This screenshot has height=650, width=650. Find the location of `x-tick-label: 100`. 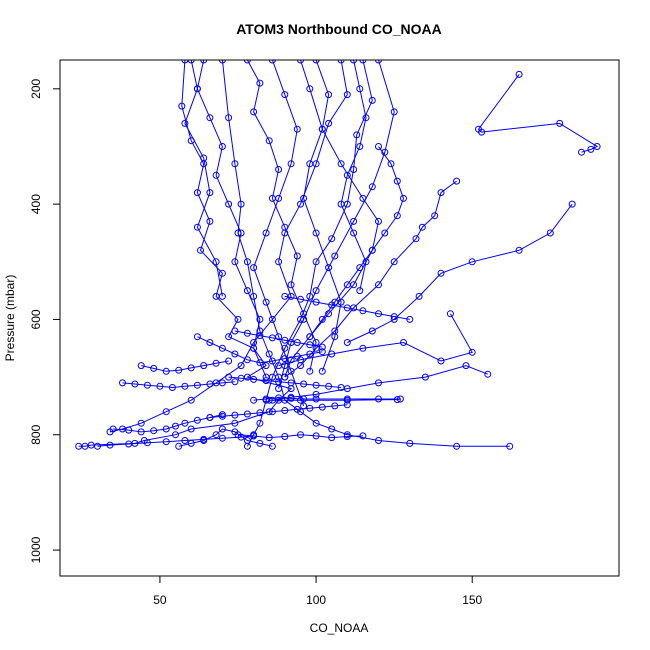

x-tick-label: 100 is located at coordinates (316, 600).